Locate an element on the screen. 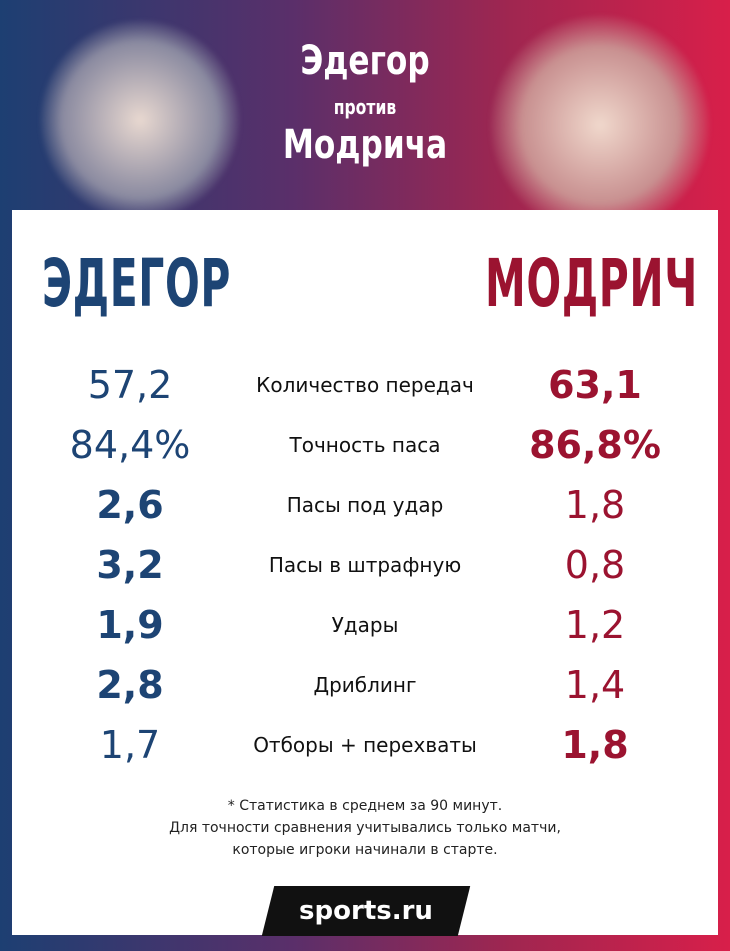 The height and width of the screenshot is (951, 730). stat-label: Количество передач is located at coordinates (365, 385).